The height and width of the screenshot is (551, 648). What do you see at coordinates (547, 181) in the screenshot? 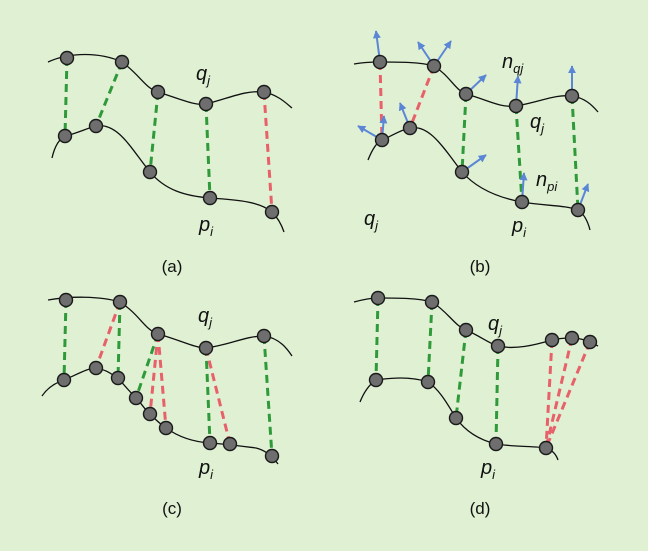
I see `label-np-b: npi` at bounding box center [547, 181].